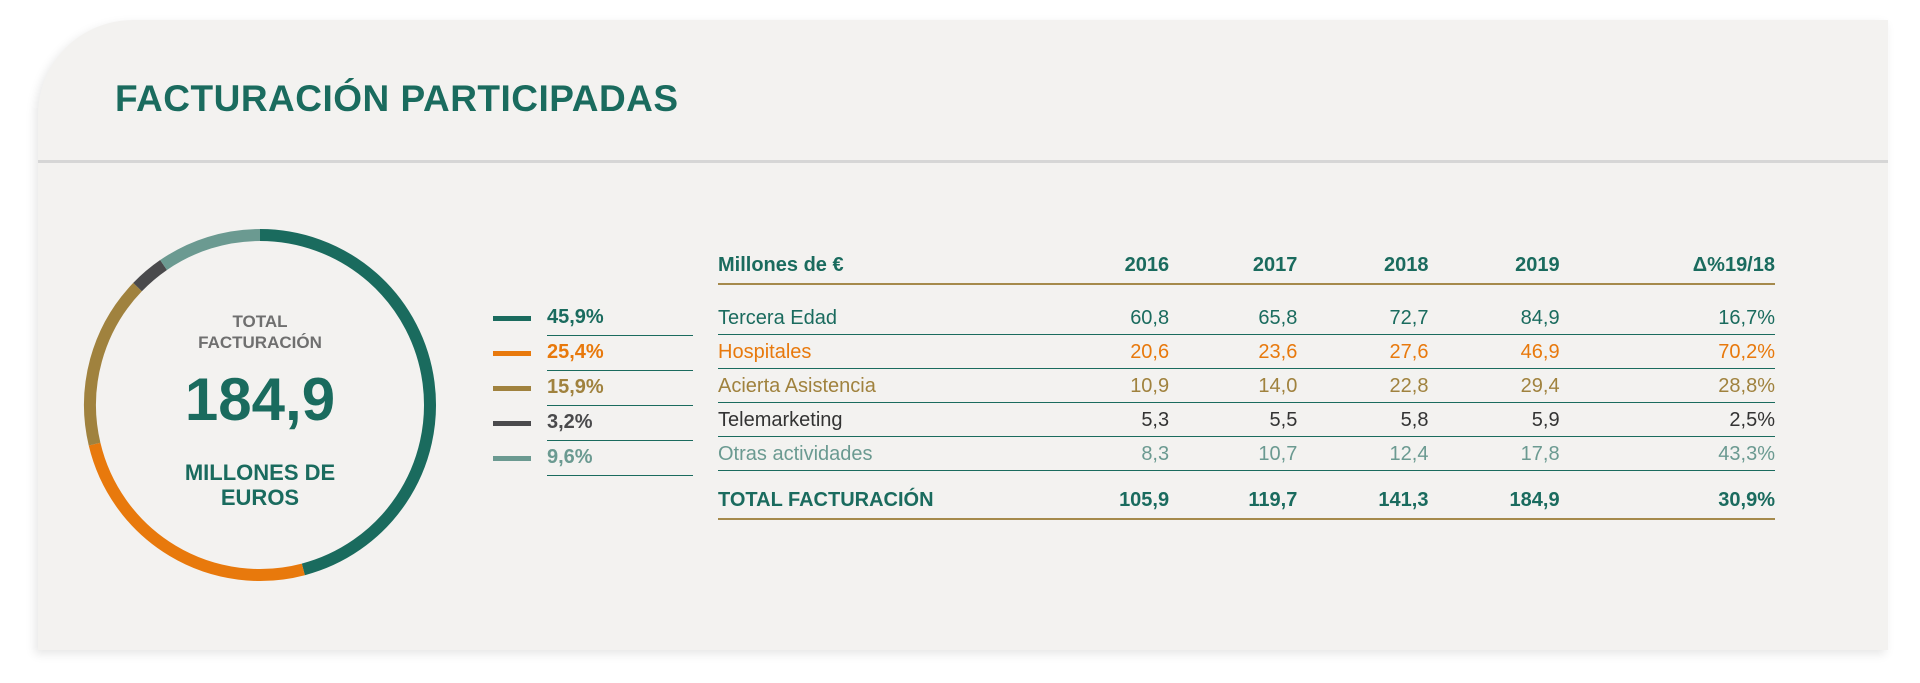  I want to click on header-unit: Millones de €, so click(878, 267).